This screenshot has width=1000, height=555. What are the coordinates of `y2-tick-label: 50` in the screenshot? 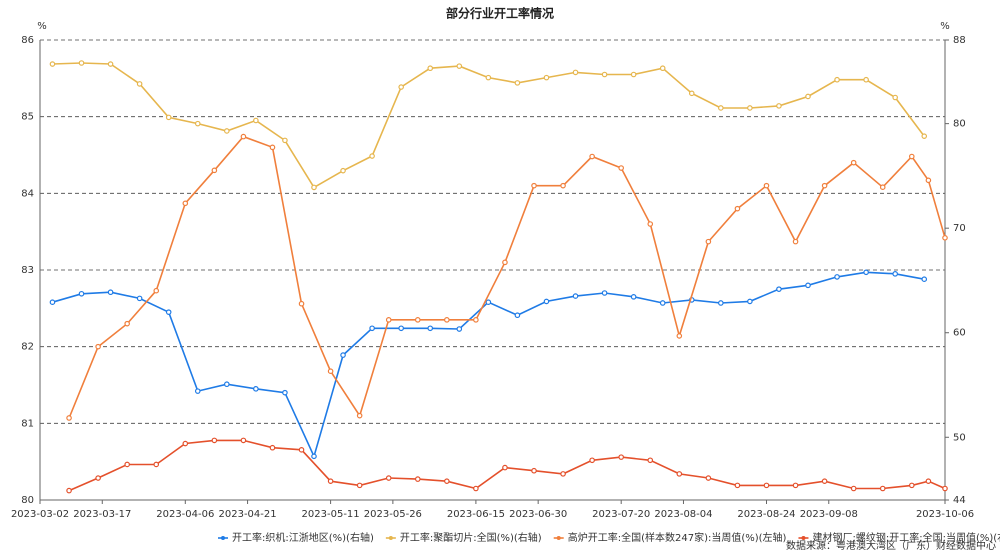 It's located at (959, 437).